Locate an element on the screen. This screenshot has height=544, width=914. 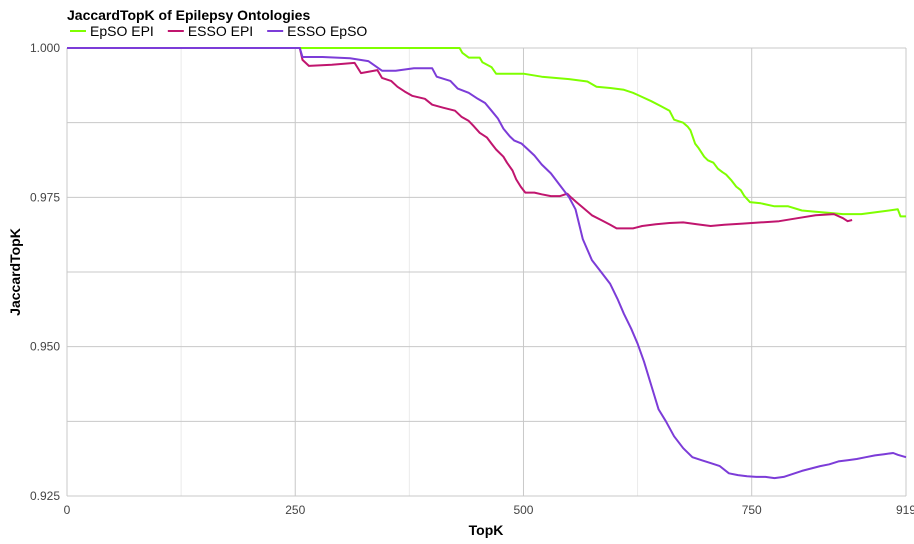
y-axis-tick-labels: 0.925 0.950 0.975 1.000 is located at coordinates (45, 272).